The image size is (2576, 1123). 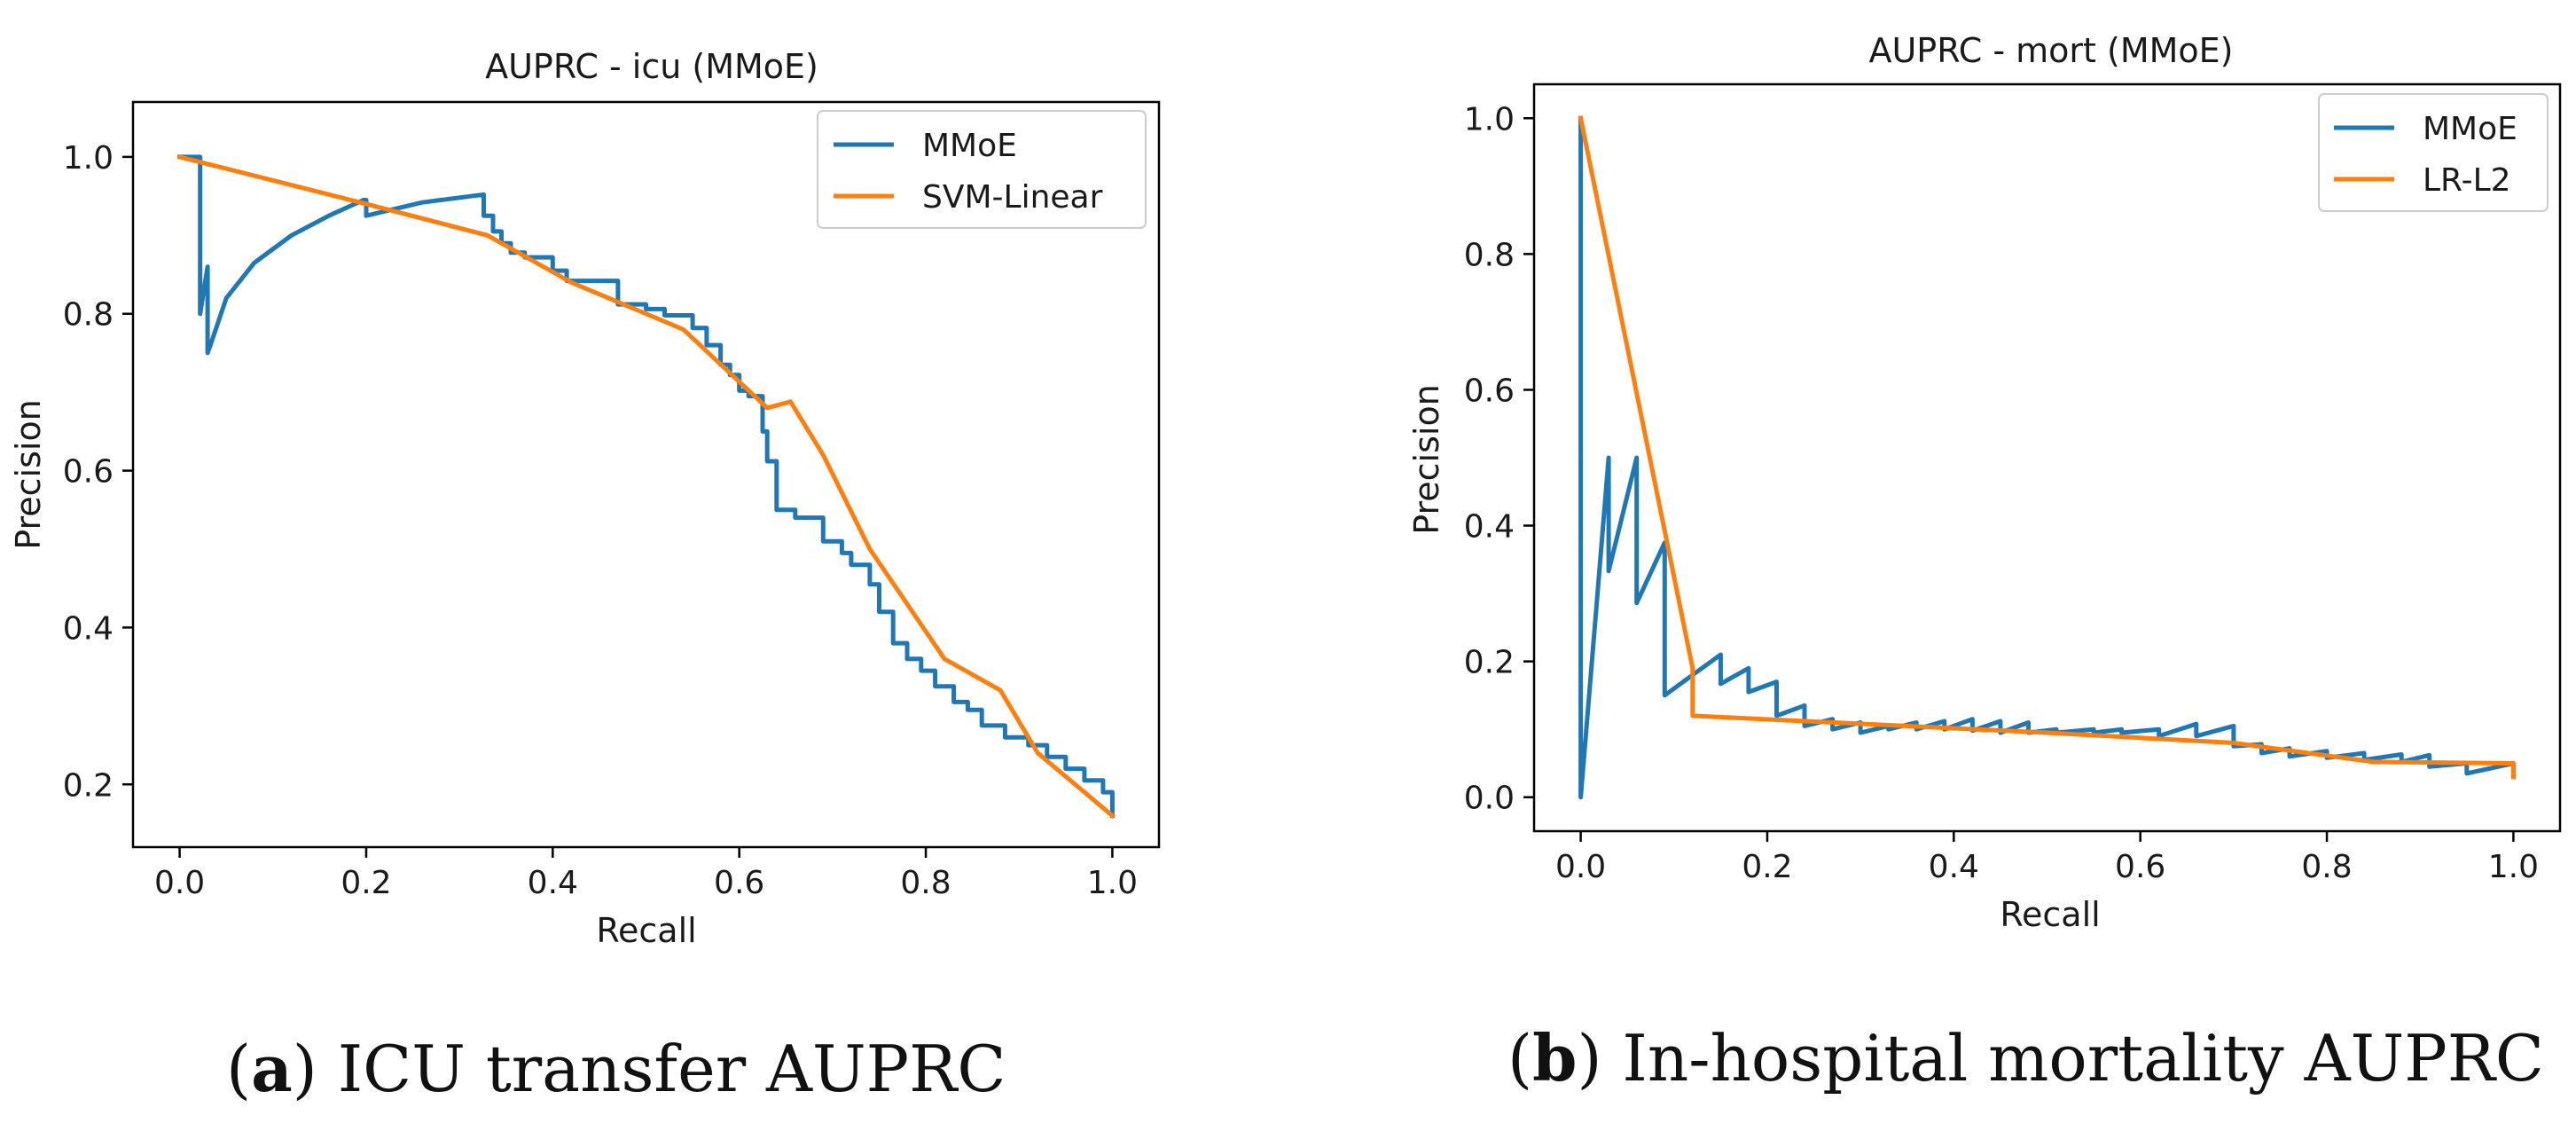 What do you see at coordinates (651, 66) in the screenshot?
I see `chart-icu-title: AUPRC - icu (MMoE)` at bounding box center [651, 66].